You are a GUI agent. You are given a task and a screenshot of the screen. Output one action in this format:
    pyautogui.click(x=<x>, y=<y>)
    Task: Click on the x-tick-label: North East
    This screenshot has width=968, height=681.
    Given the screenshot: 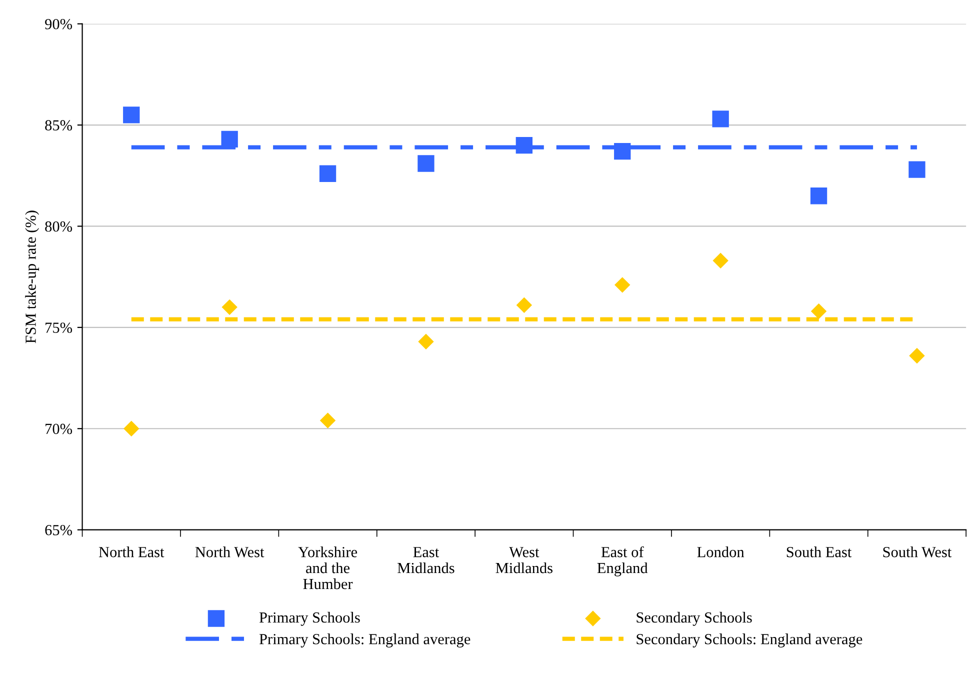 What is the action you would take?
    pyautogui.click(x=131, y=552)
    